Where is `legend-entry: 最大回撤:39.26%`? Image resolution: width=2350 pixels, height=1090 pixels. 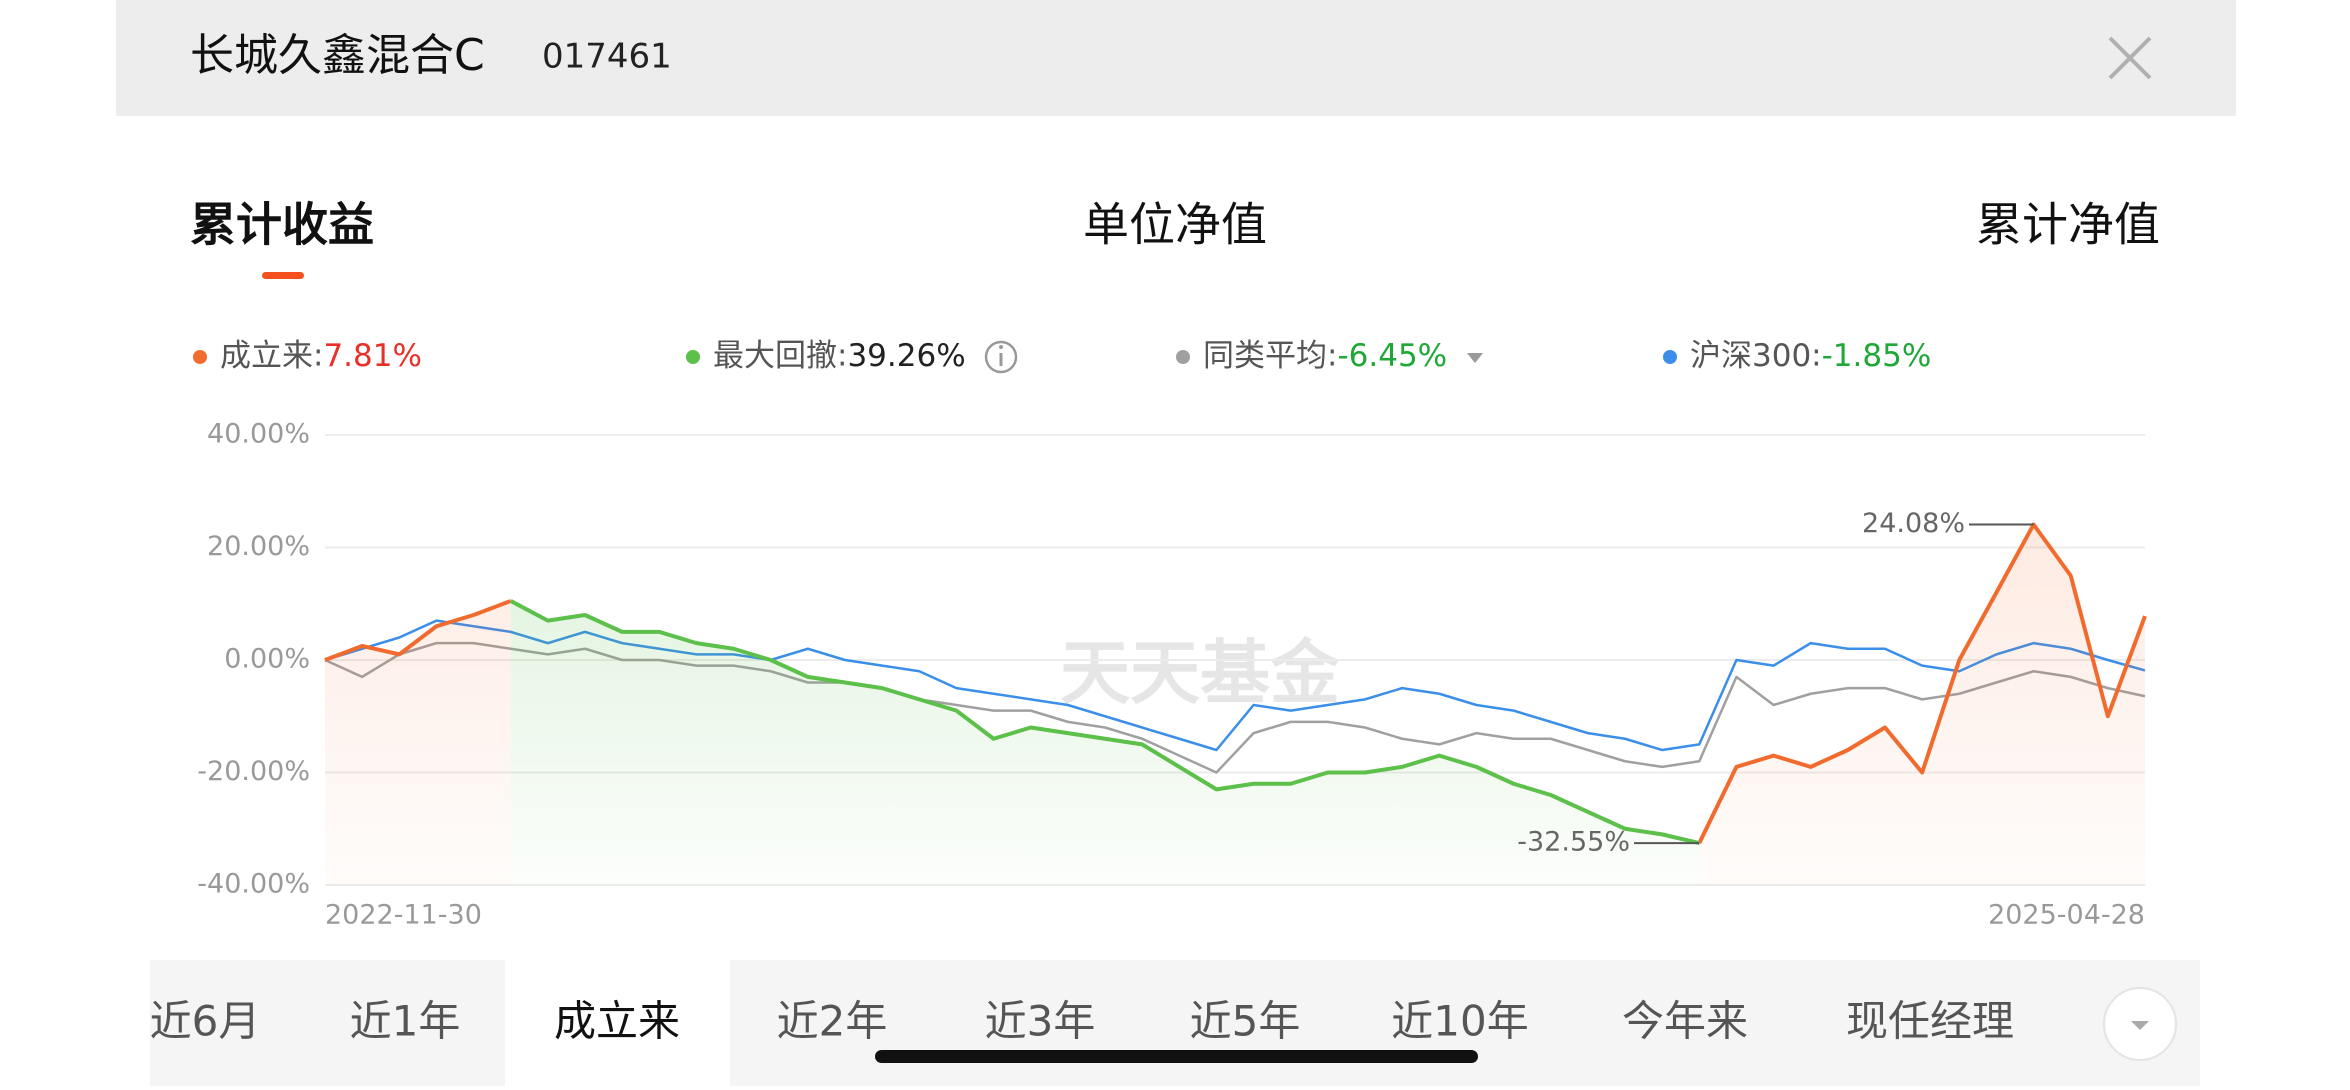 legend-entry: 最大回撤:39.26% is located at coordinates (839, 356).